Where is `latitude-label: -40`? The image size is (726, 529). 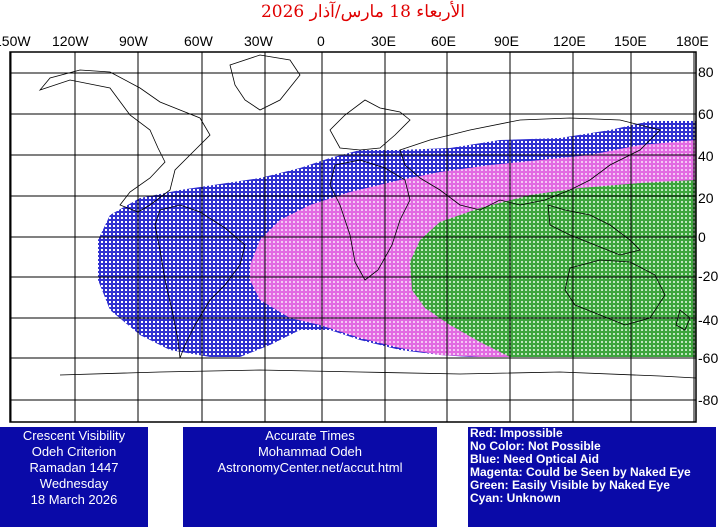 latitude-label: -40 is located at coordinates (708, 320).